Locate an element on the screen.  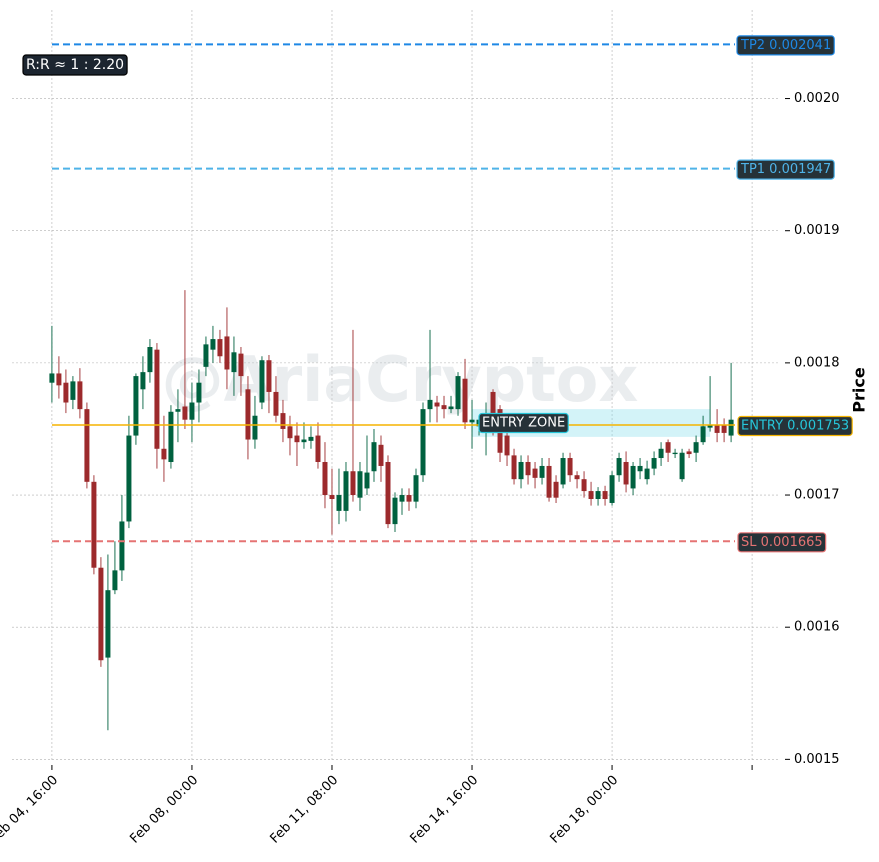
y-tick-label: 0.0019 is located at coordinates (817, 230).